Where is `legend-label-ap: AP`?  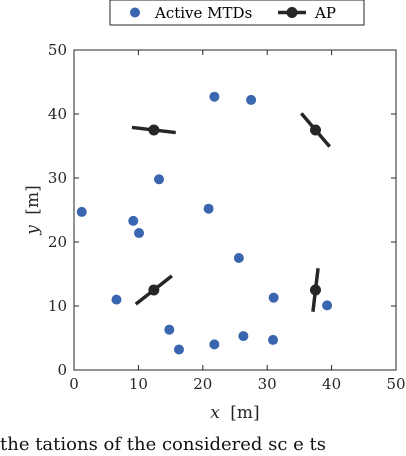 legend-label-ap: AP is located at coordinates (325, 13).